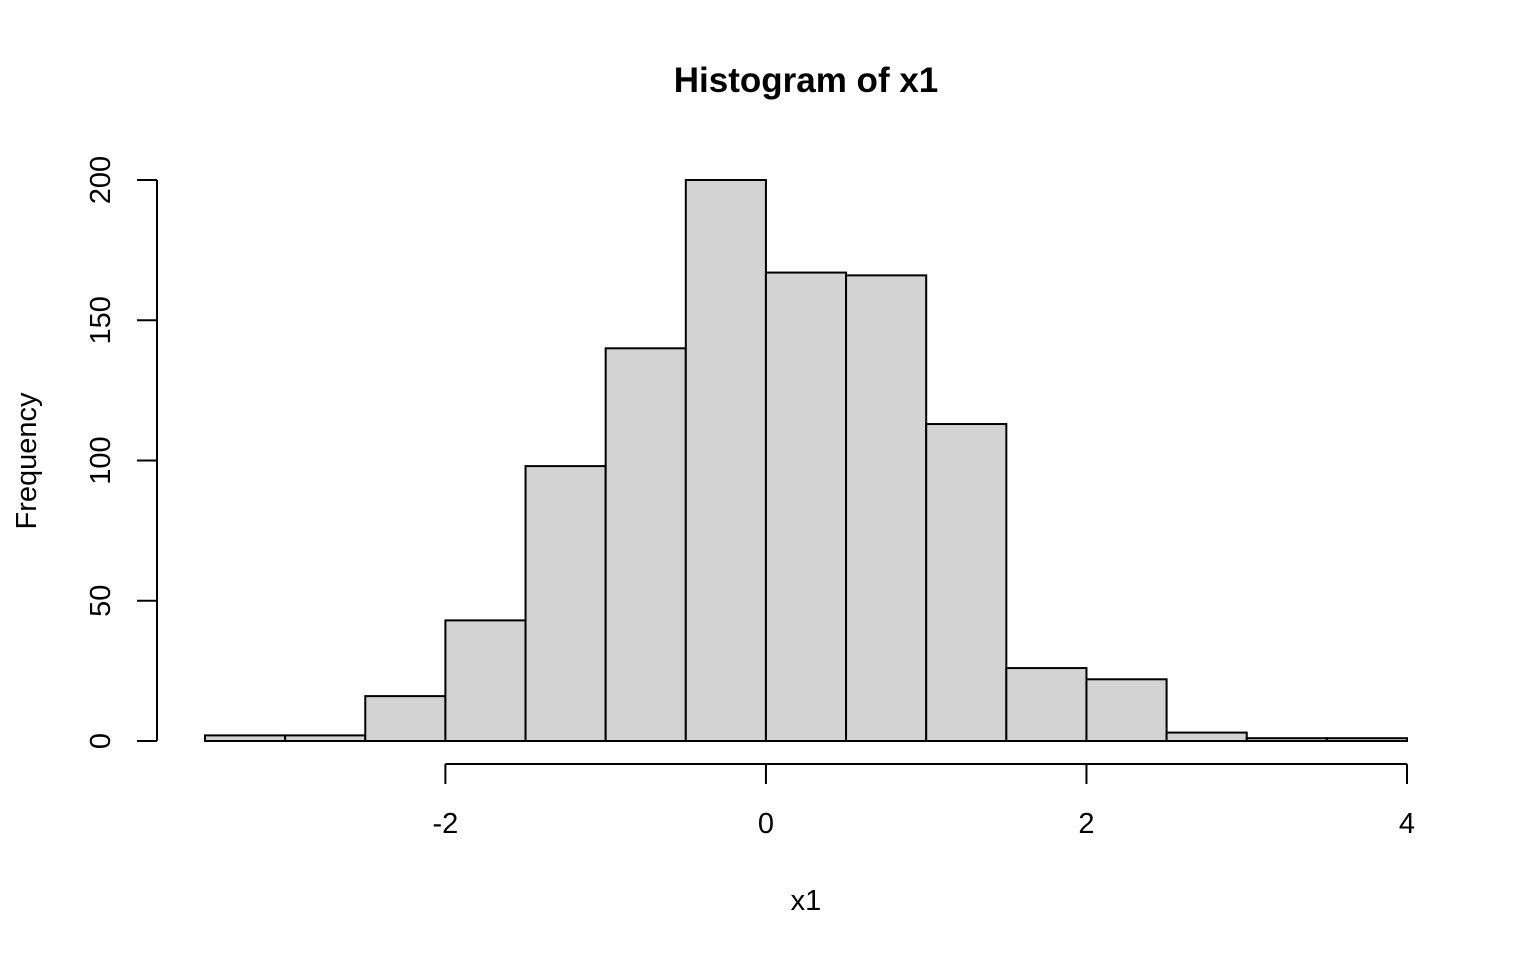  What do you see at coordinates (924, 801) in the screenshot?
I see `x-axis: -2 0 2 4` at bounding box center [924, 801].